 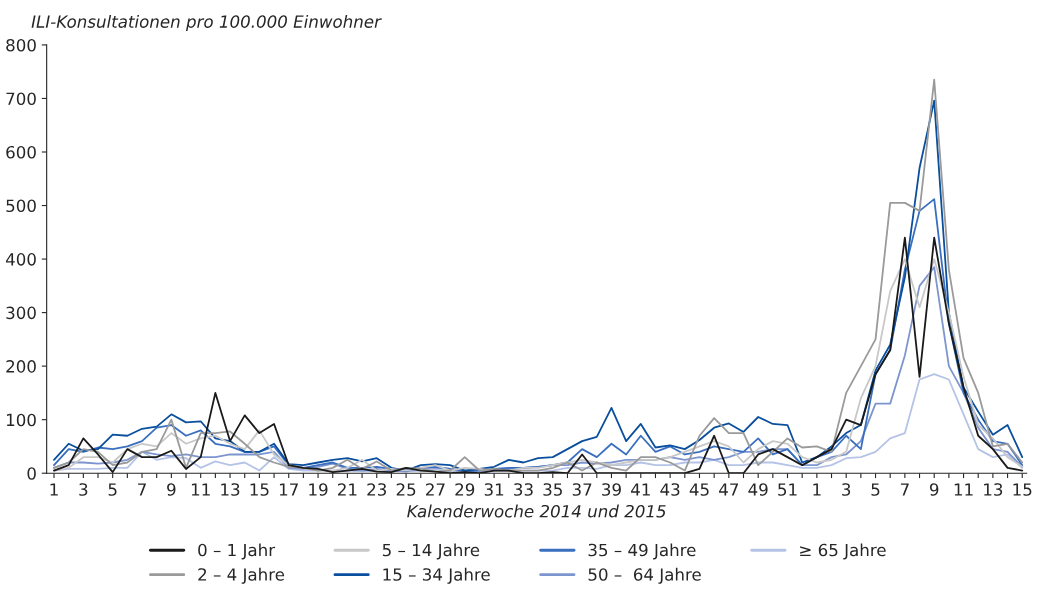 I want to click on y-tick-label: 300, so click(x=21, y=313).